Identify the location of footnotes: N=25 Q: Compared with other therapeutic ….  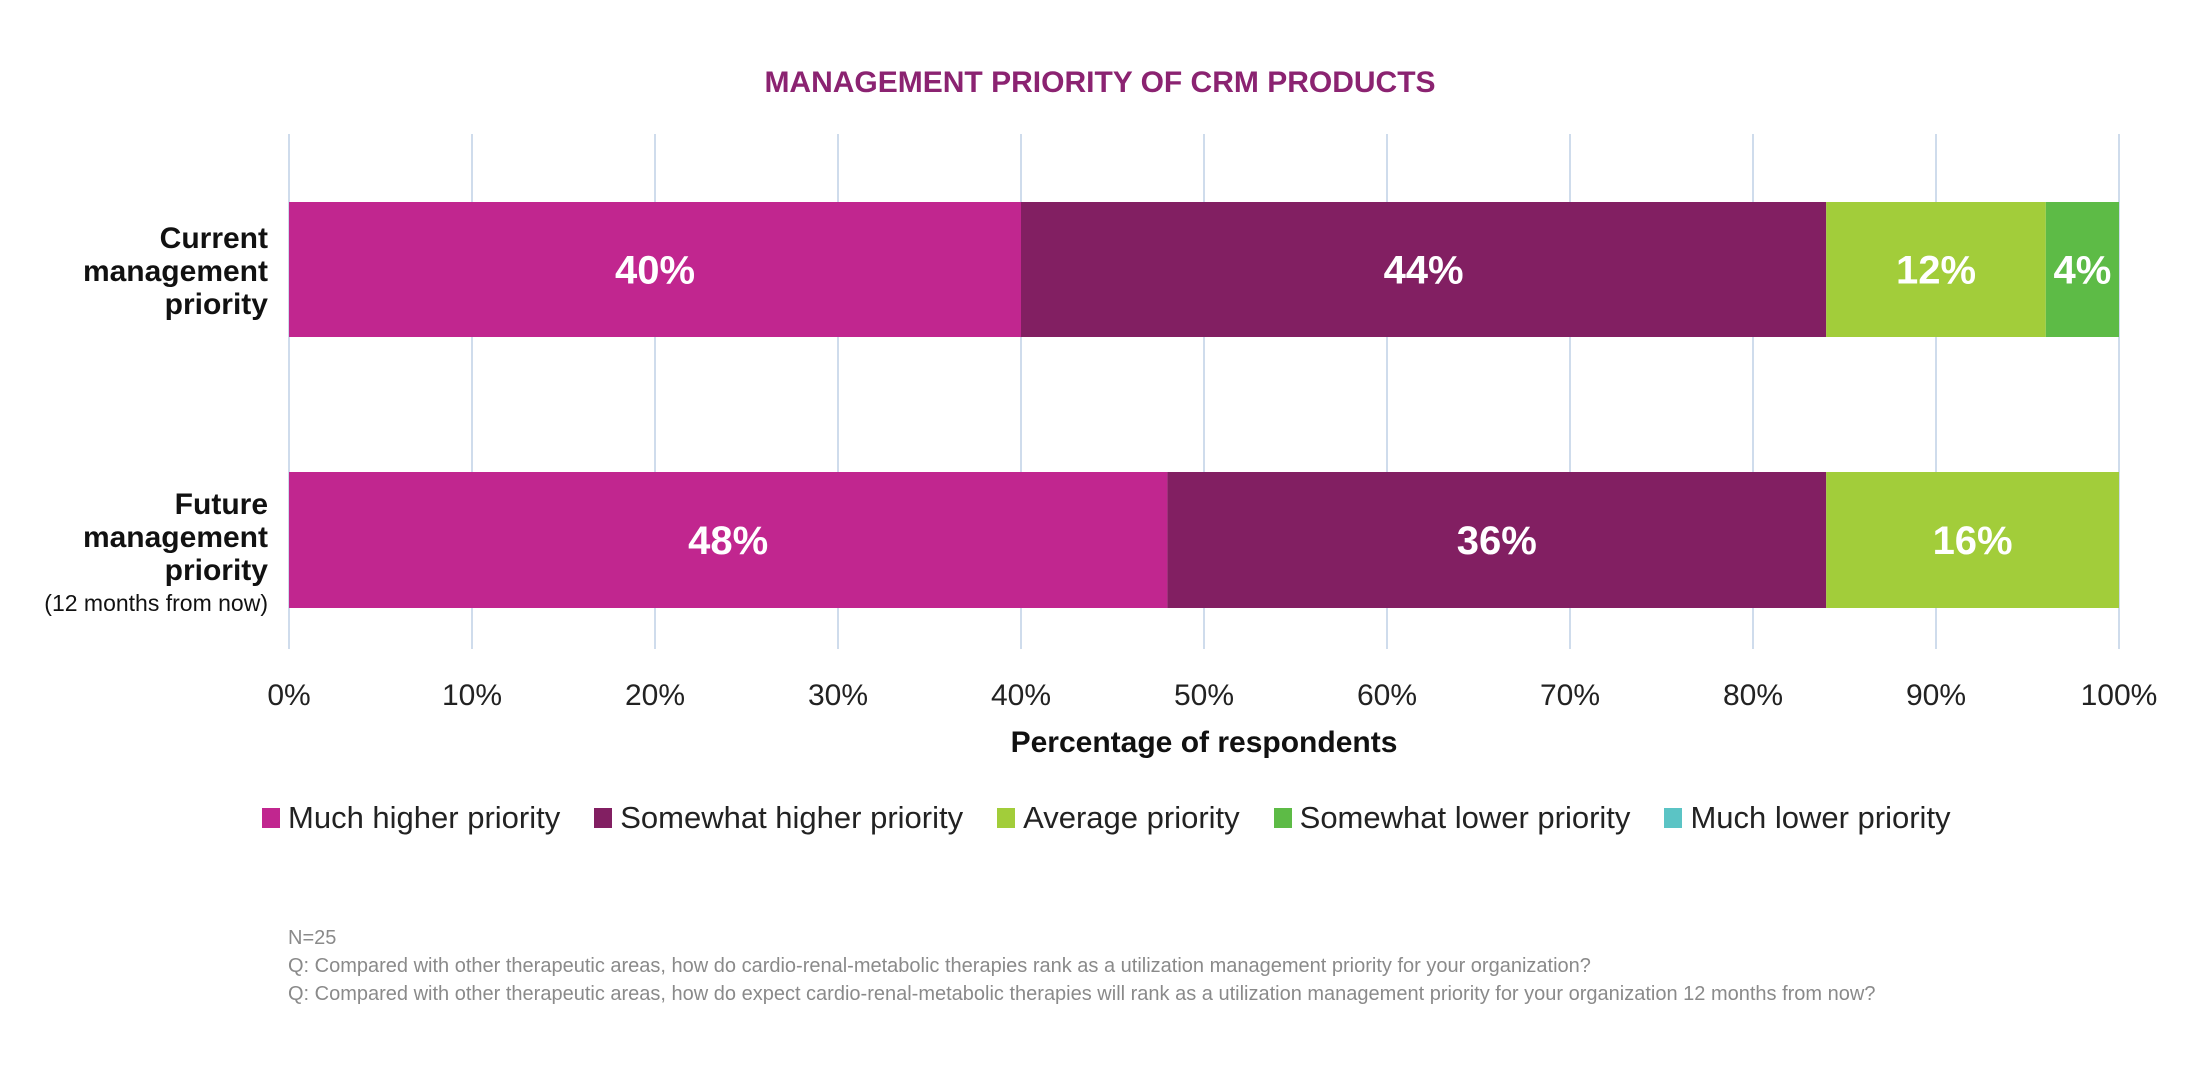
(1081, 966).